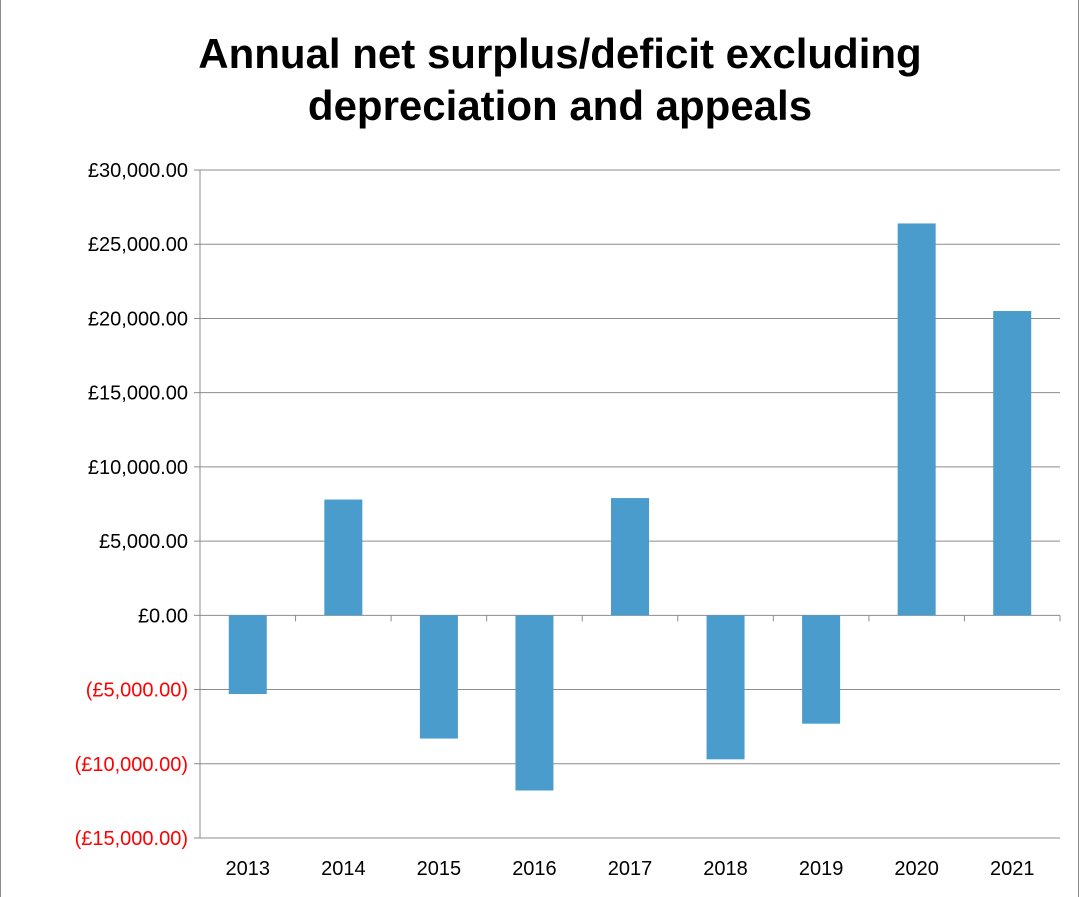 Image resolution: width=1079 pixels, height=897 pixels. What do you see at coordinates (138, 245) in the screenshot?
I see `y-tick-label: £25,000.00` at bounding box center [138, 245].